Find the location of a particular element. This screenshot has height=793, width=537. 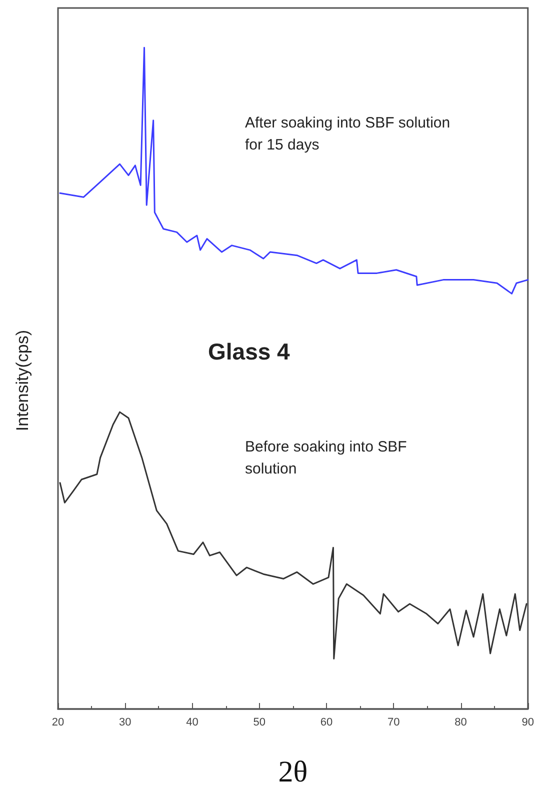

x-tick-label: 20 is located at coordinates (58, 722).